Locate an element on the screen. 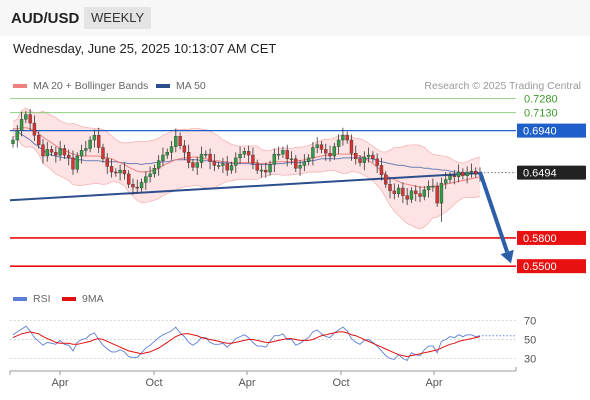 This screenshot has width=590, height=400. period-tab: WEEKLY is located at coordinates (118, 18).